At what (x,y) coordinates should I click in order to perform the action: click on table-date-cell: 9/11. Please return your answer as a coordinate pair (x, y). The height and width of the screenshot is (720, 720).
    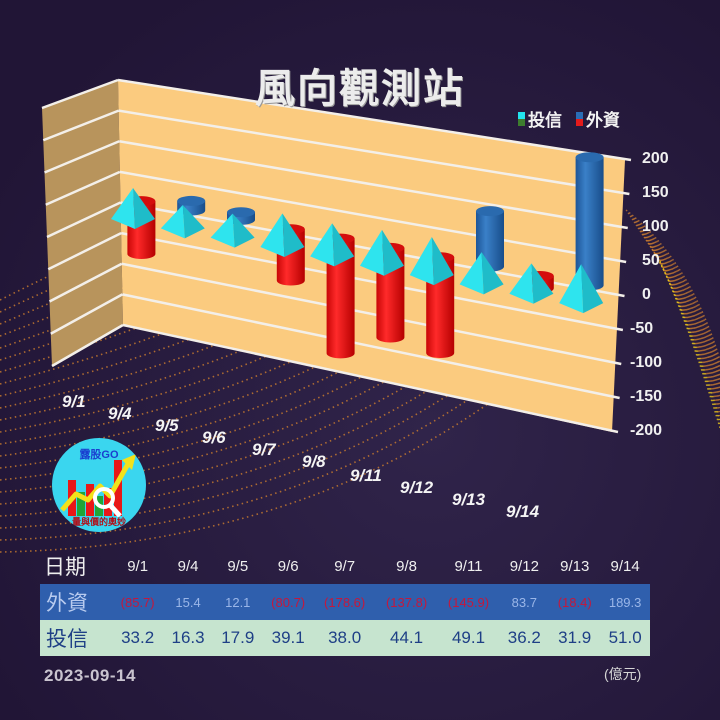
    Looking at the image, I should click on (468, 566).